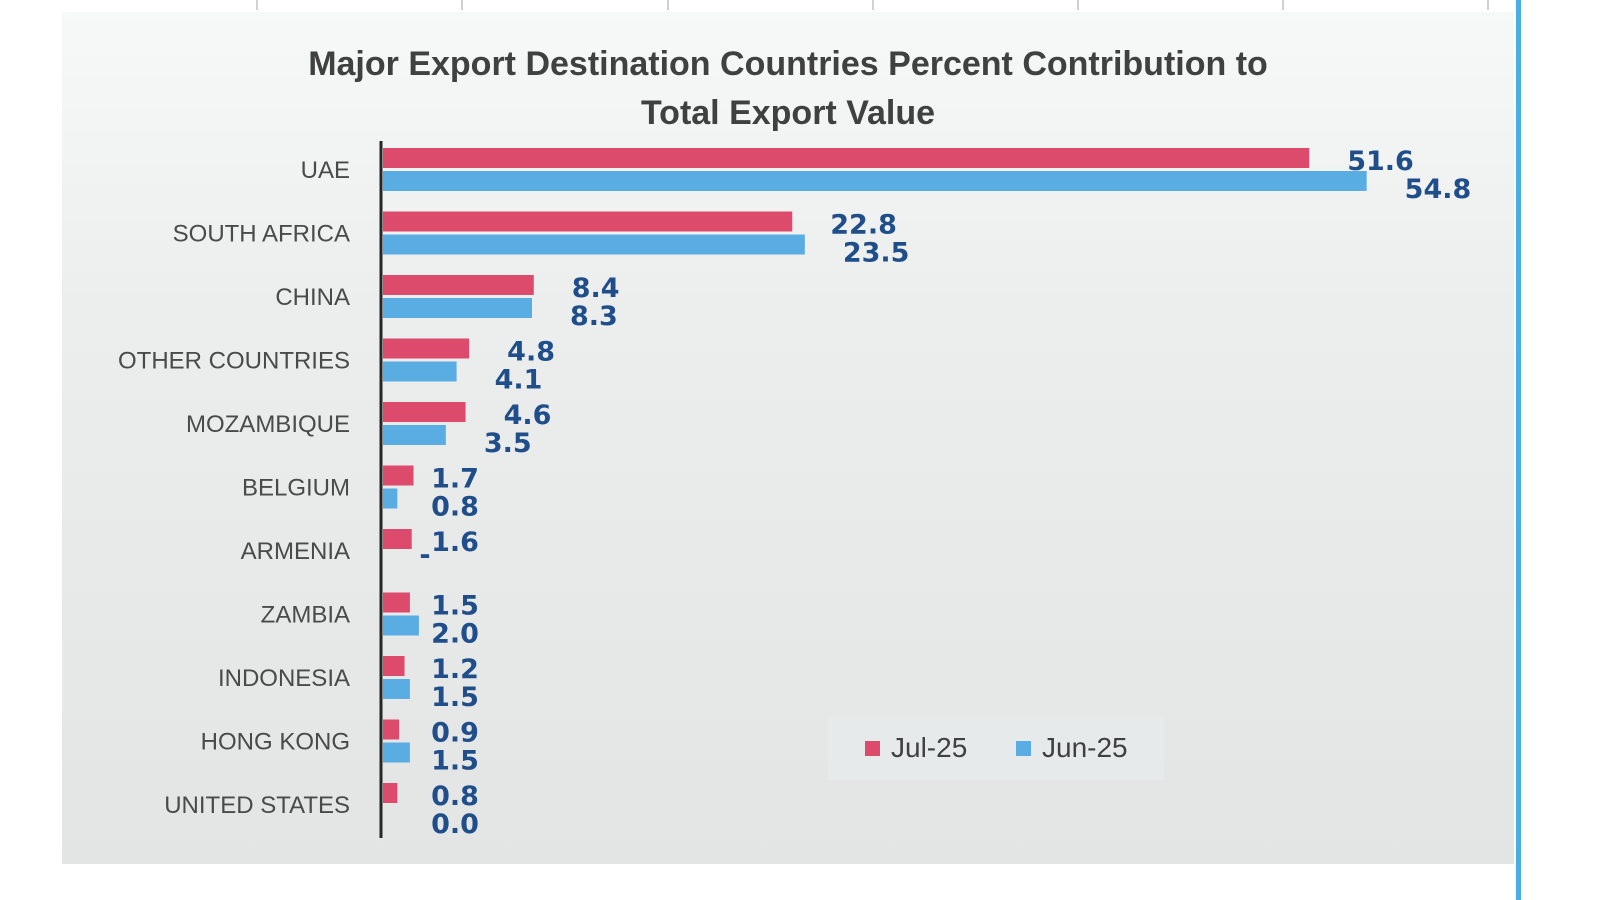 The height and width of the screenshot is (900, 1600). I want to click on bar-jul-25-zambia, so click(396, 602).